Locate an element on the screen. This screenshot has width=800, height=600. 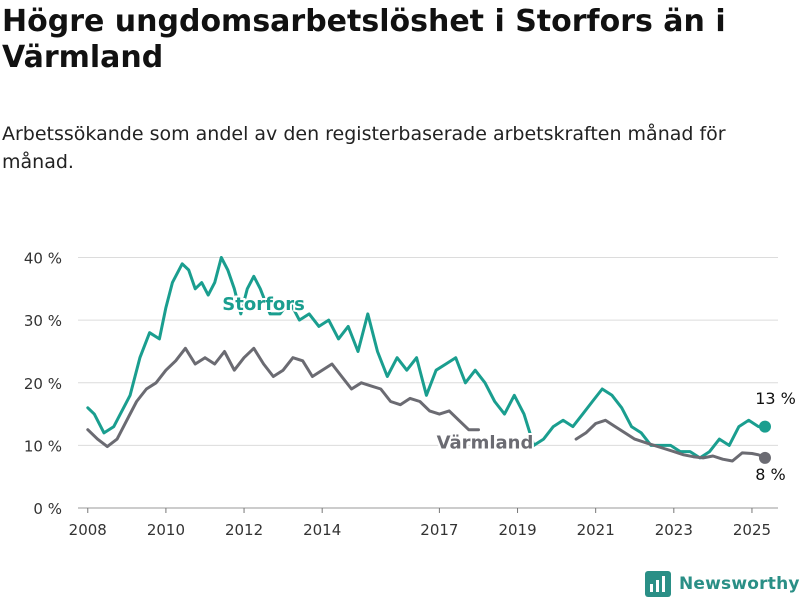
series-label: Storfors is located at coordinates (263, 304).